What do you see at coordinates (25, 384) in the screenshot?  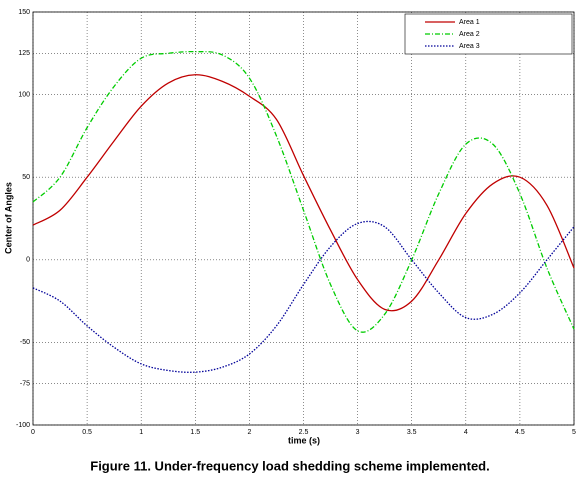 I see `y-tick-label: -75` at bounding box center [25, 384].